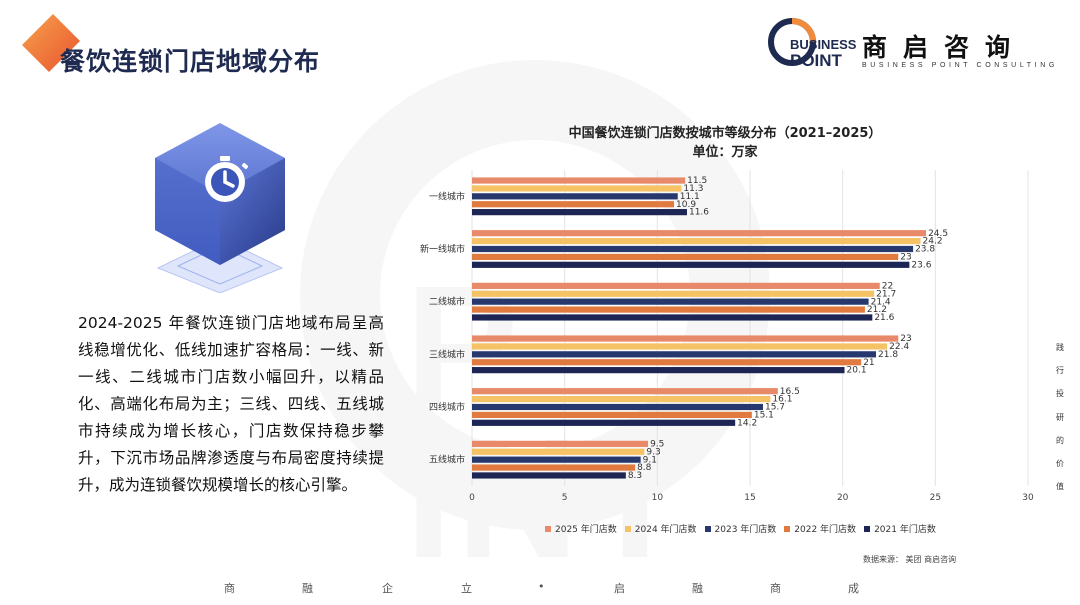 The width and height of the screenshot is (1080, 605). Describe the element at coordinates (938, 234) in the screenshot. I see `data-label: 24.5` at that location.